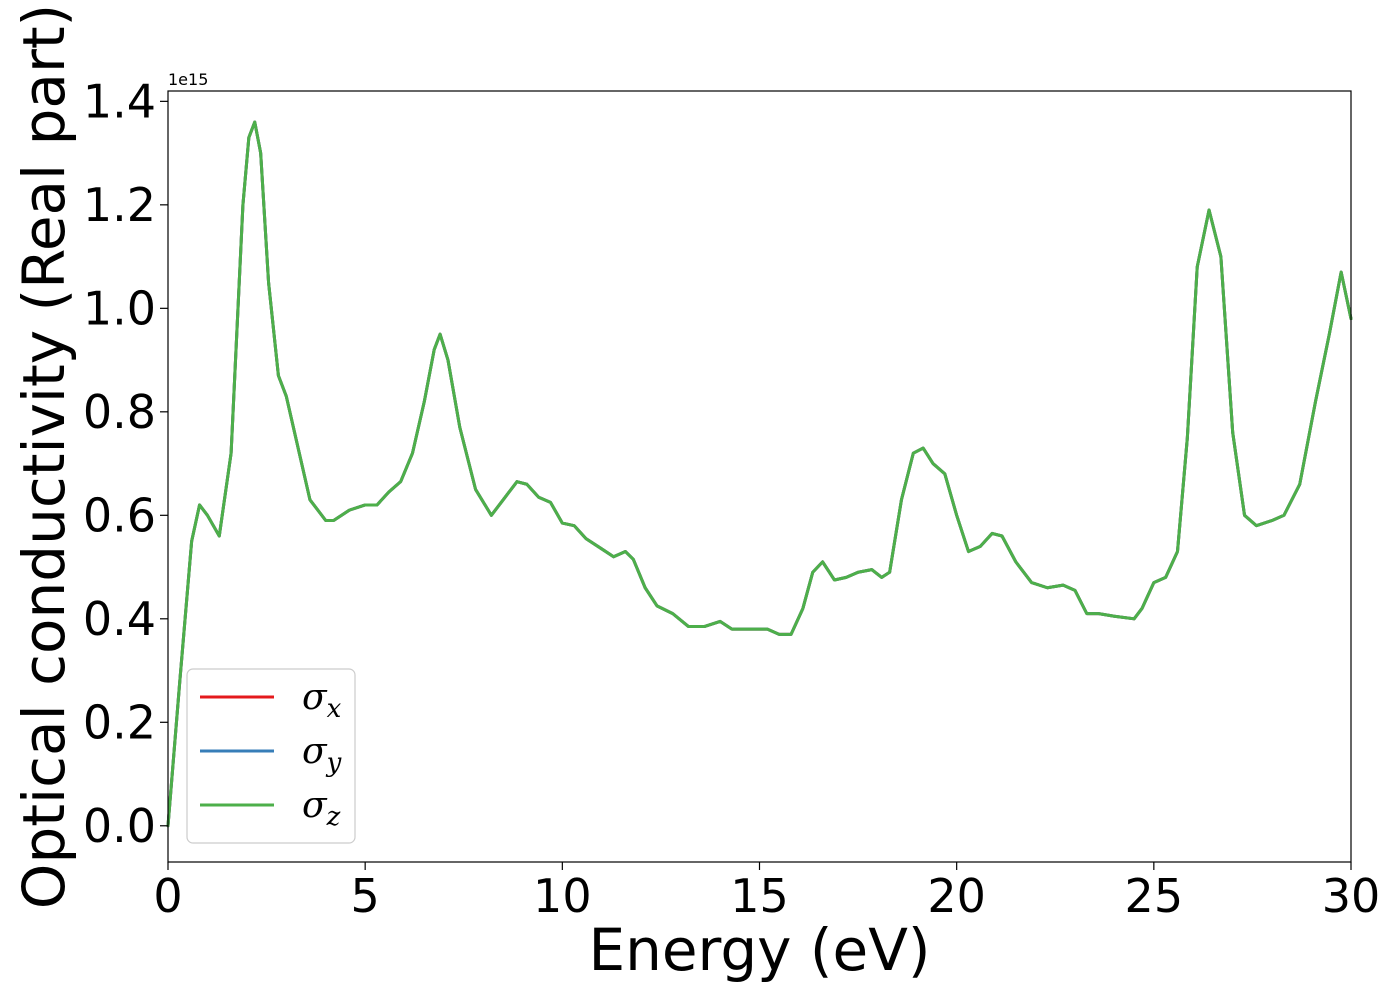  I want to click on y-axis-offset-text: 1e15, so click(188, 79).